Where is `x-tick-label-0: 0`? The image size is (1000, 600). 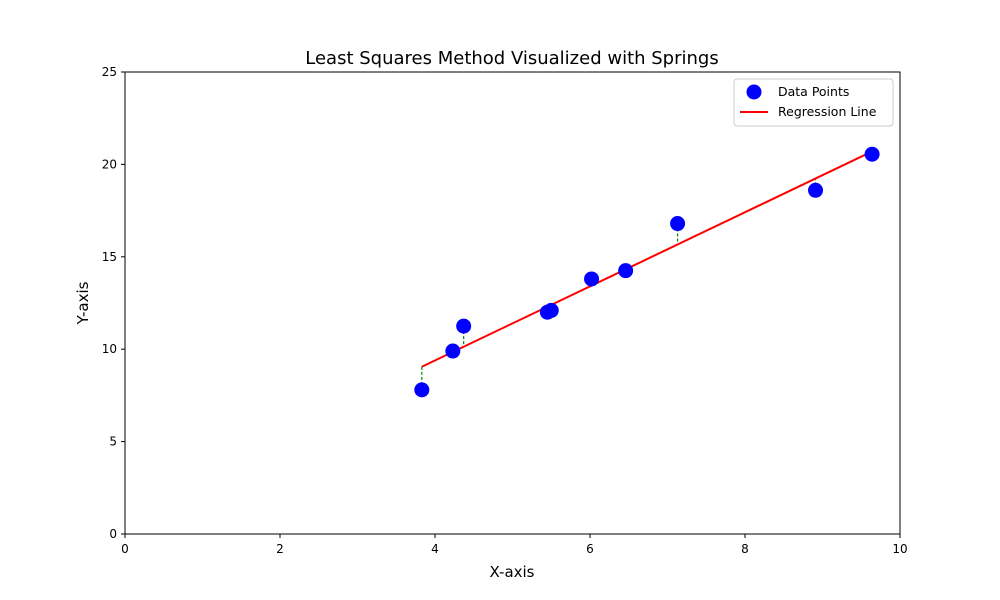
x-tick-label-0: 0 is located at coordinates (125, 549).